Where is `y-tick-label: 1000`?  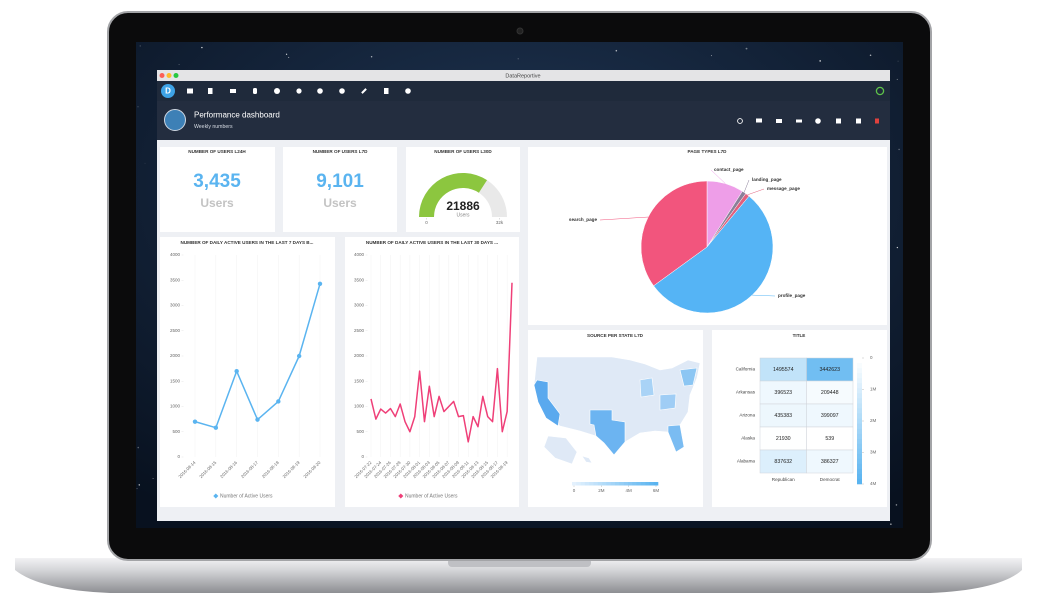 y-tick-label: 1000 is located at coordinates (359, 406).